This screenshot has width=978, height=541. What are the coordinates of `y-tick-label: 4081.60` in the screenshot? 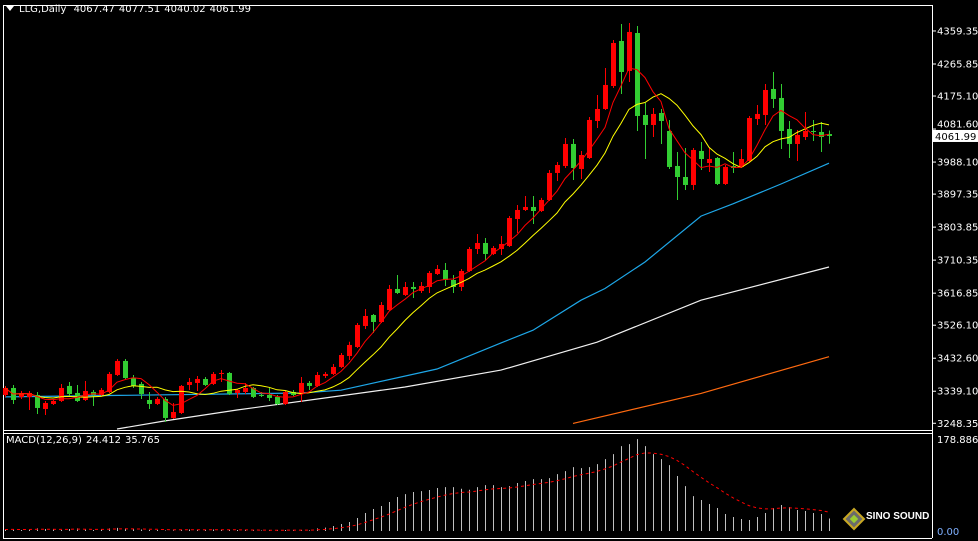 It's located at (957, 124).